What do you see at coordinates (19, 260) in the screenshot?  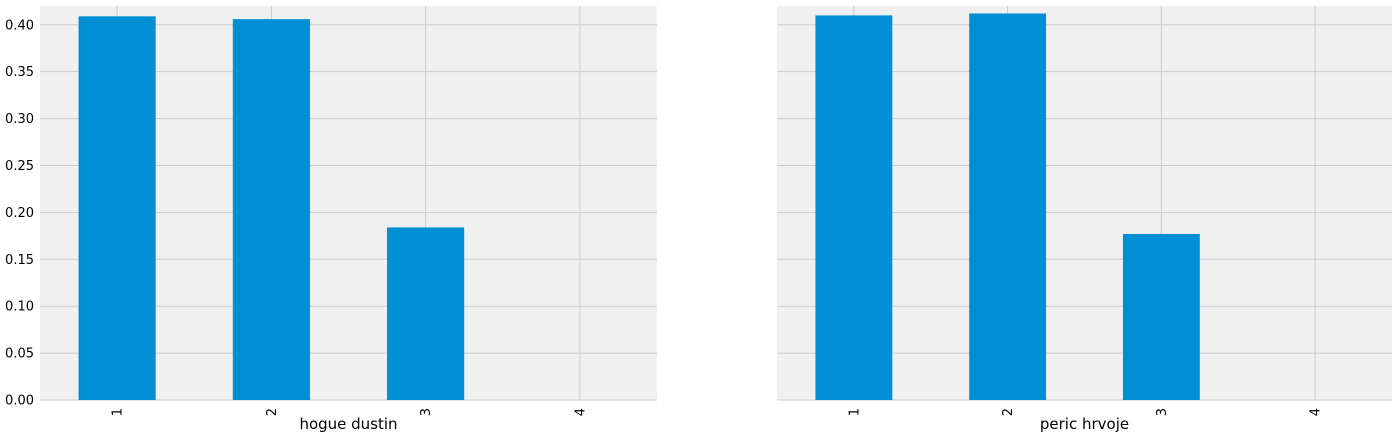 I see `y-tick-label: 0.15` at bounding box center [19, 260].